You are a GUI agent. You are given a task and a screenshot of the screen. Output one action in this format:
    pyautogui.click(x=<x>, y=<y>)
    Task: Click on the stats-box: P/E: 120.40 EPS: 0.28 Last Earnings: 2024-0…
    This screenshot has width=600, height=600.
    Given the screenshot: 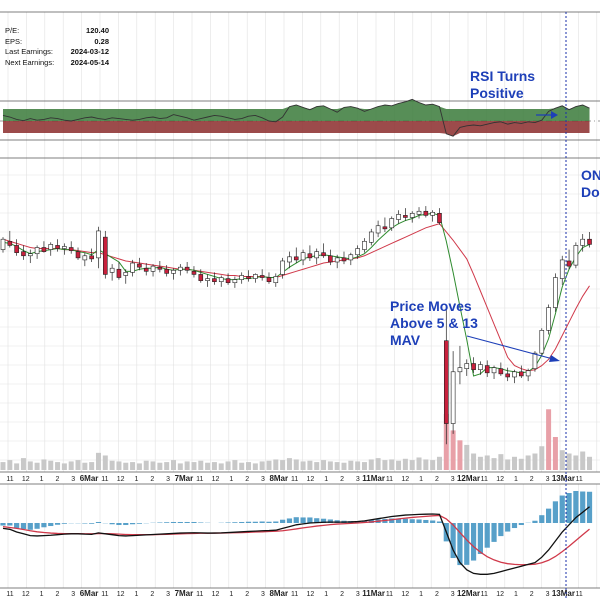 What is the action you would take?
    pyautogui.click(x=57, y=47)
    